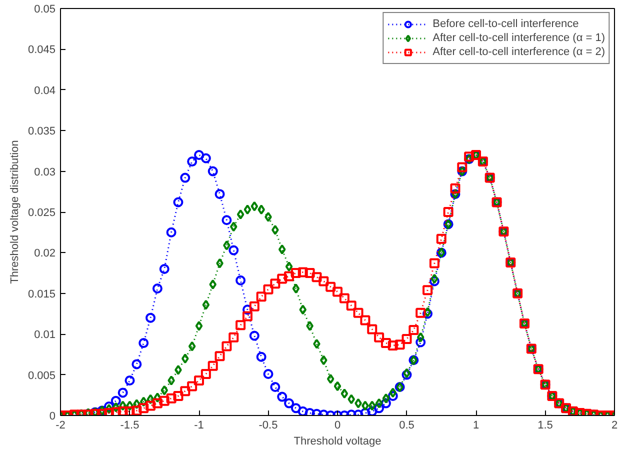 The width and height of the screenshot is (628, 455). Describe the element at coordinates (614, 426) in the screenshot. I see `x-tick-label: 2` at that location.